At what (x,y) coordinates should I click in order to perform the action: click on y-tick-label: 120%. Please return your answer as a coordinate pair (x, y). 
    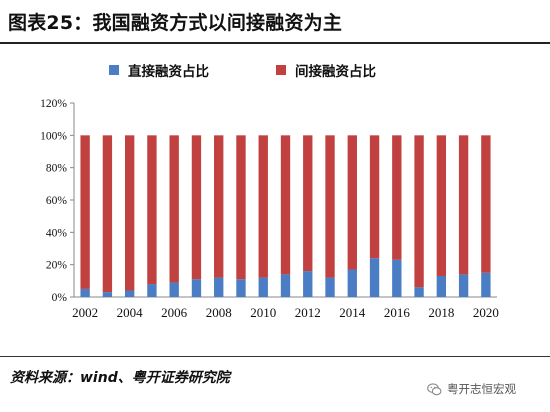
    Looking at the image, I should click on (53, 104).